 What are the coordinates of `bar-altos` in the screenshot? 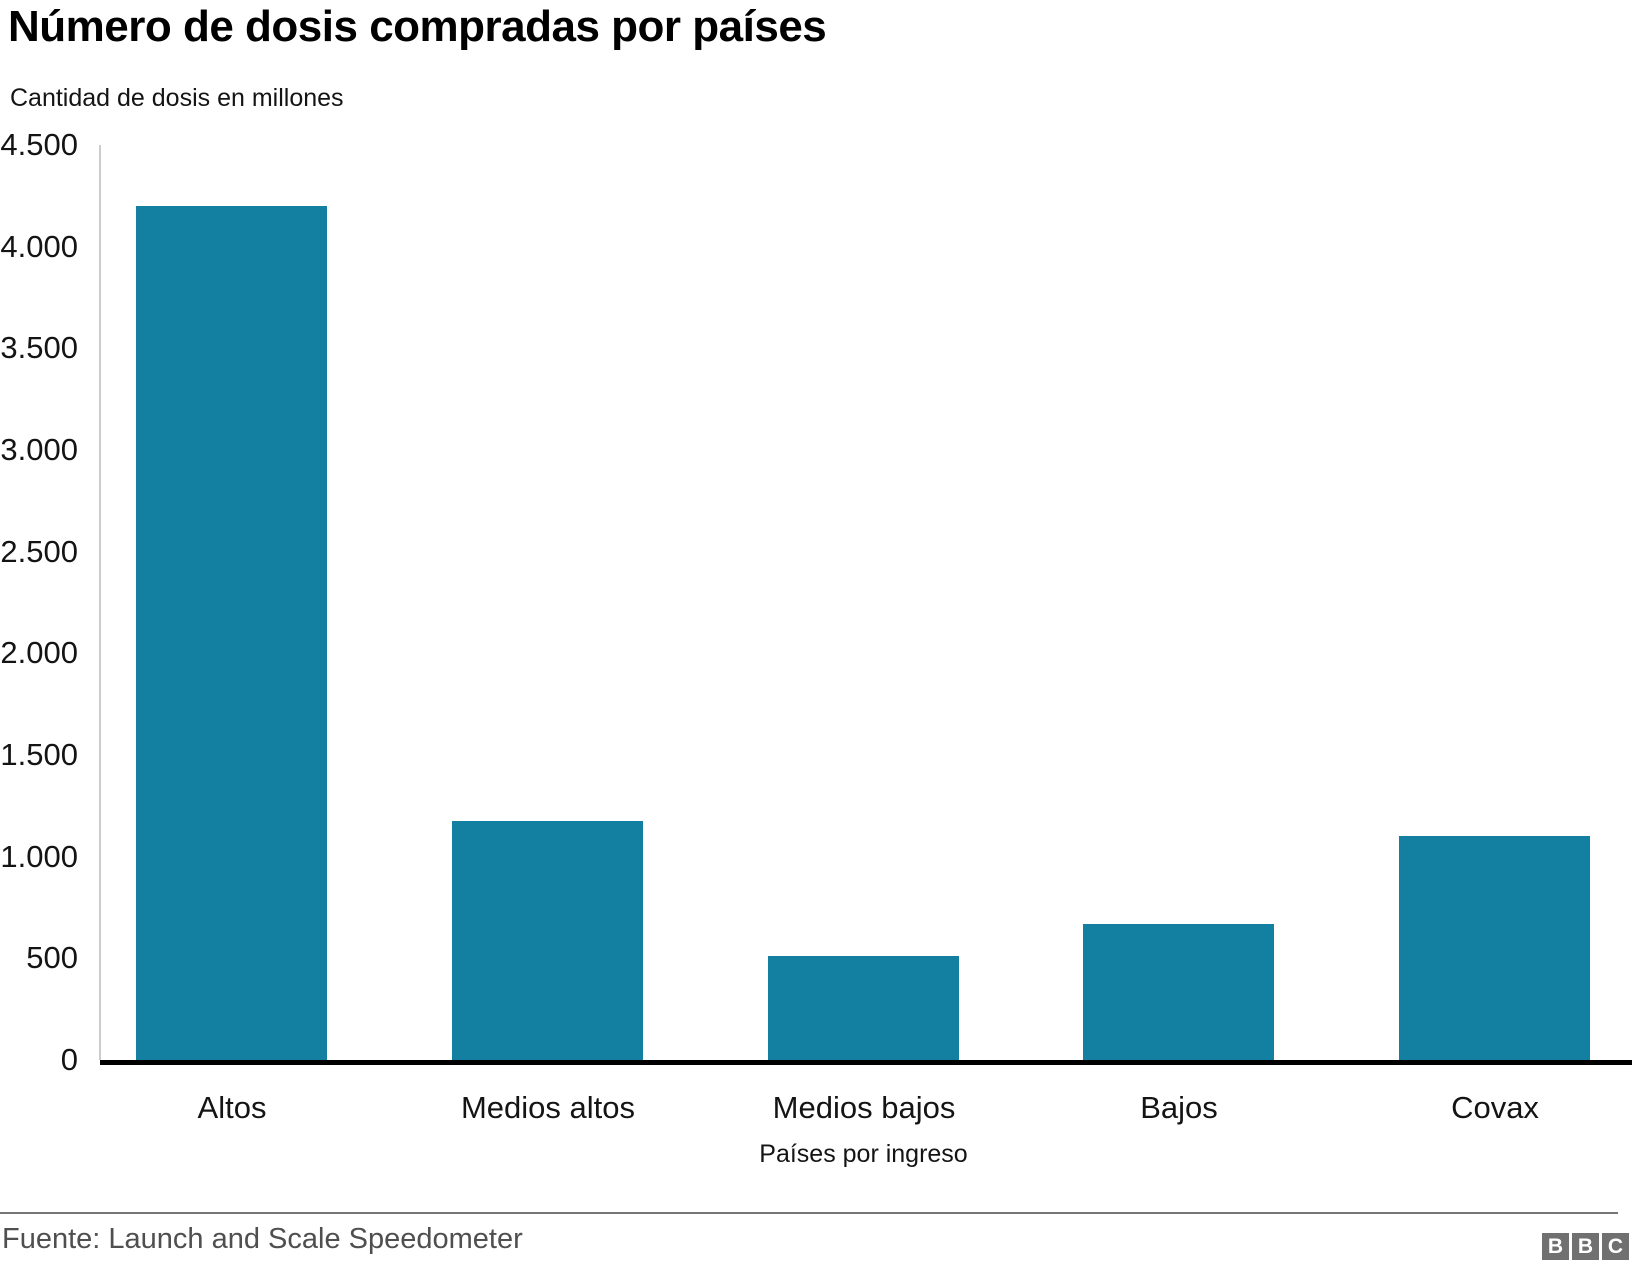 It's located at (231, 633).